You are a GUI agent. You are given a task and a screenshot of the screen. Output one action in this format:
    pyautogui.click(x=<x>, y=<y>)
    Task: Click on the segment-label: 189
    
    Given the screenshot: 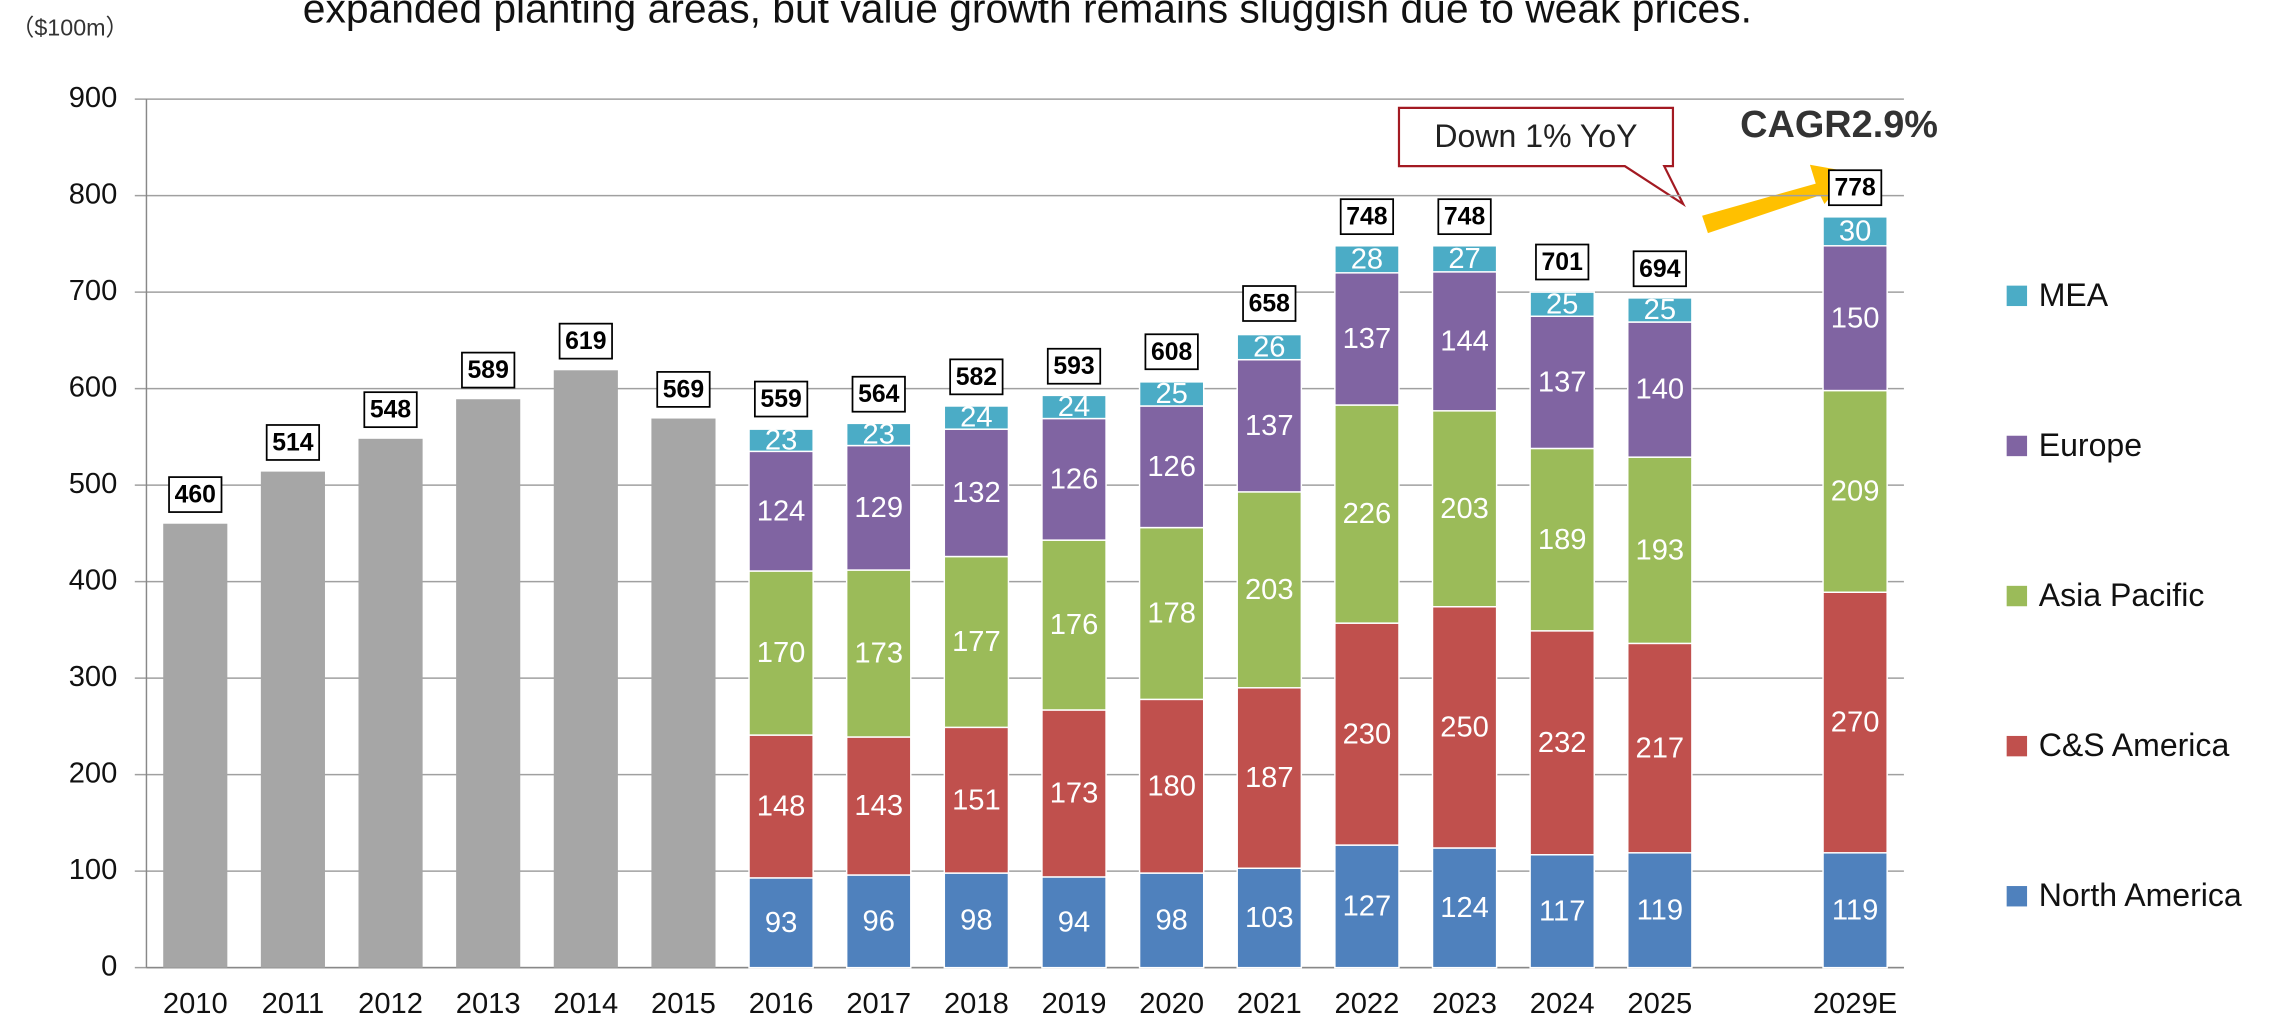 What is the action you would take?
    pyautogui.click(x=1562, y=540)
    